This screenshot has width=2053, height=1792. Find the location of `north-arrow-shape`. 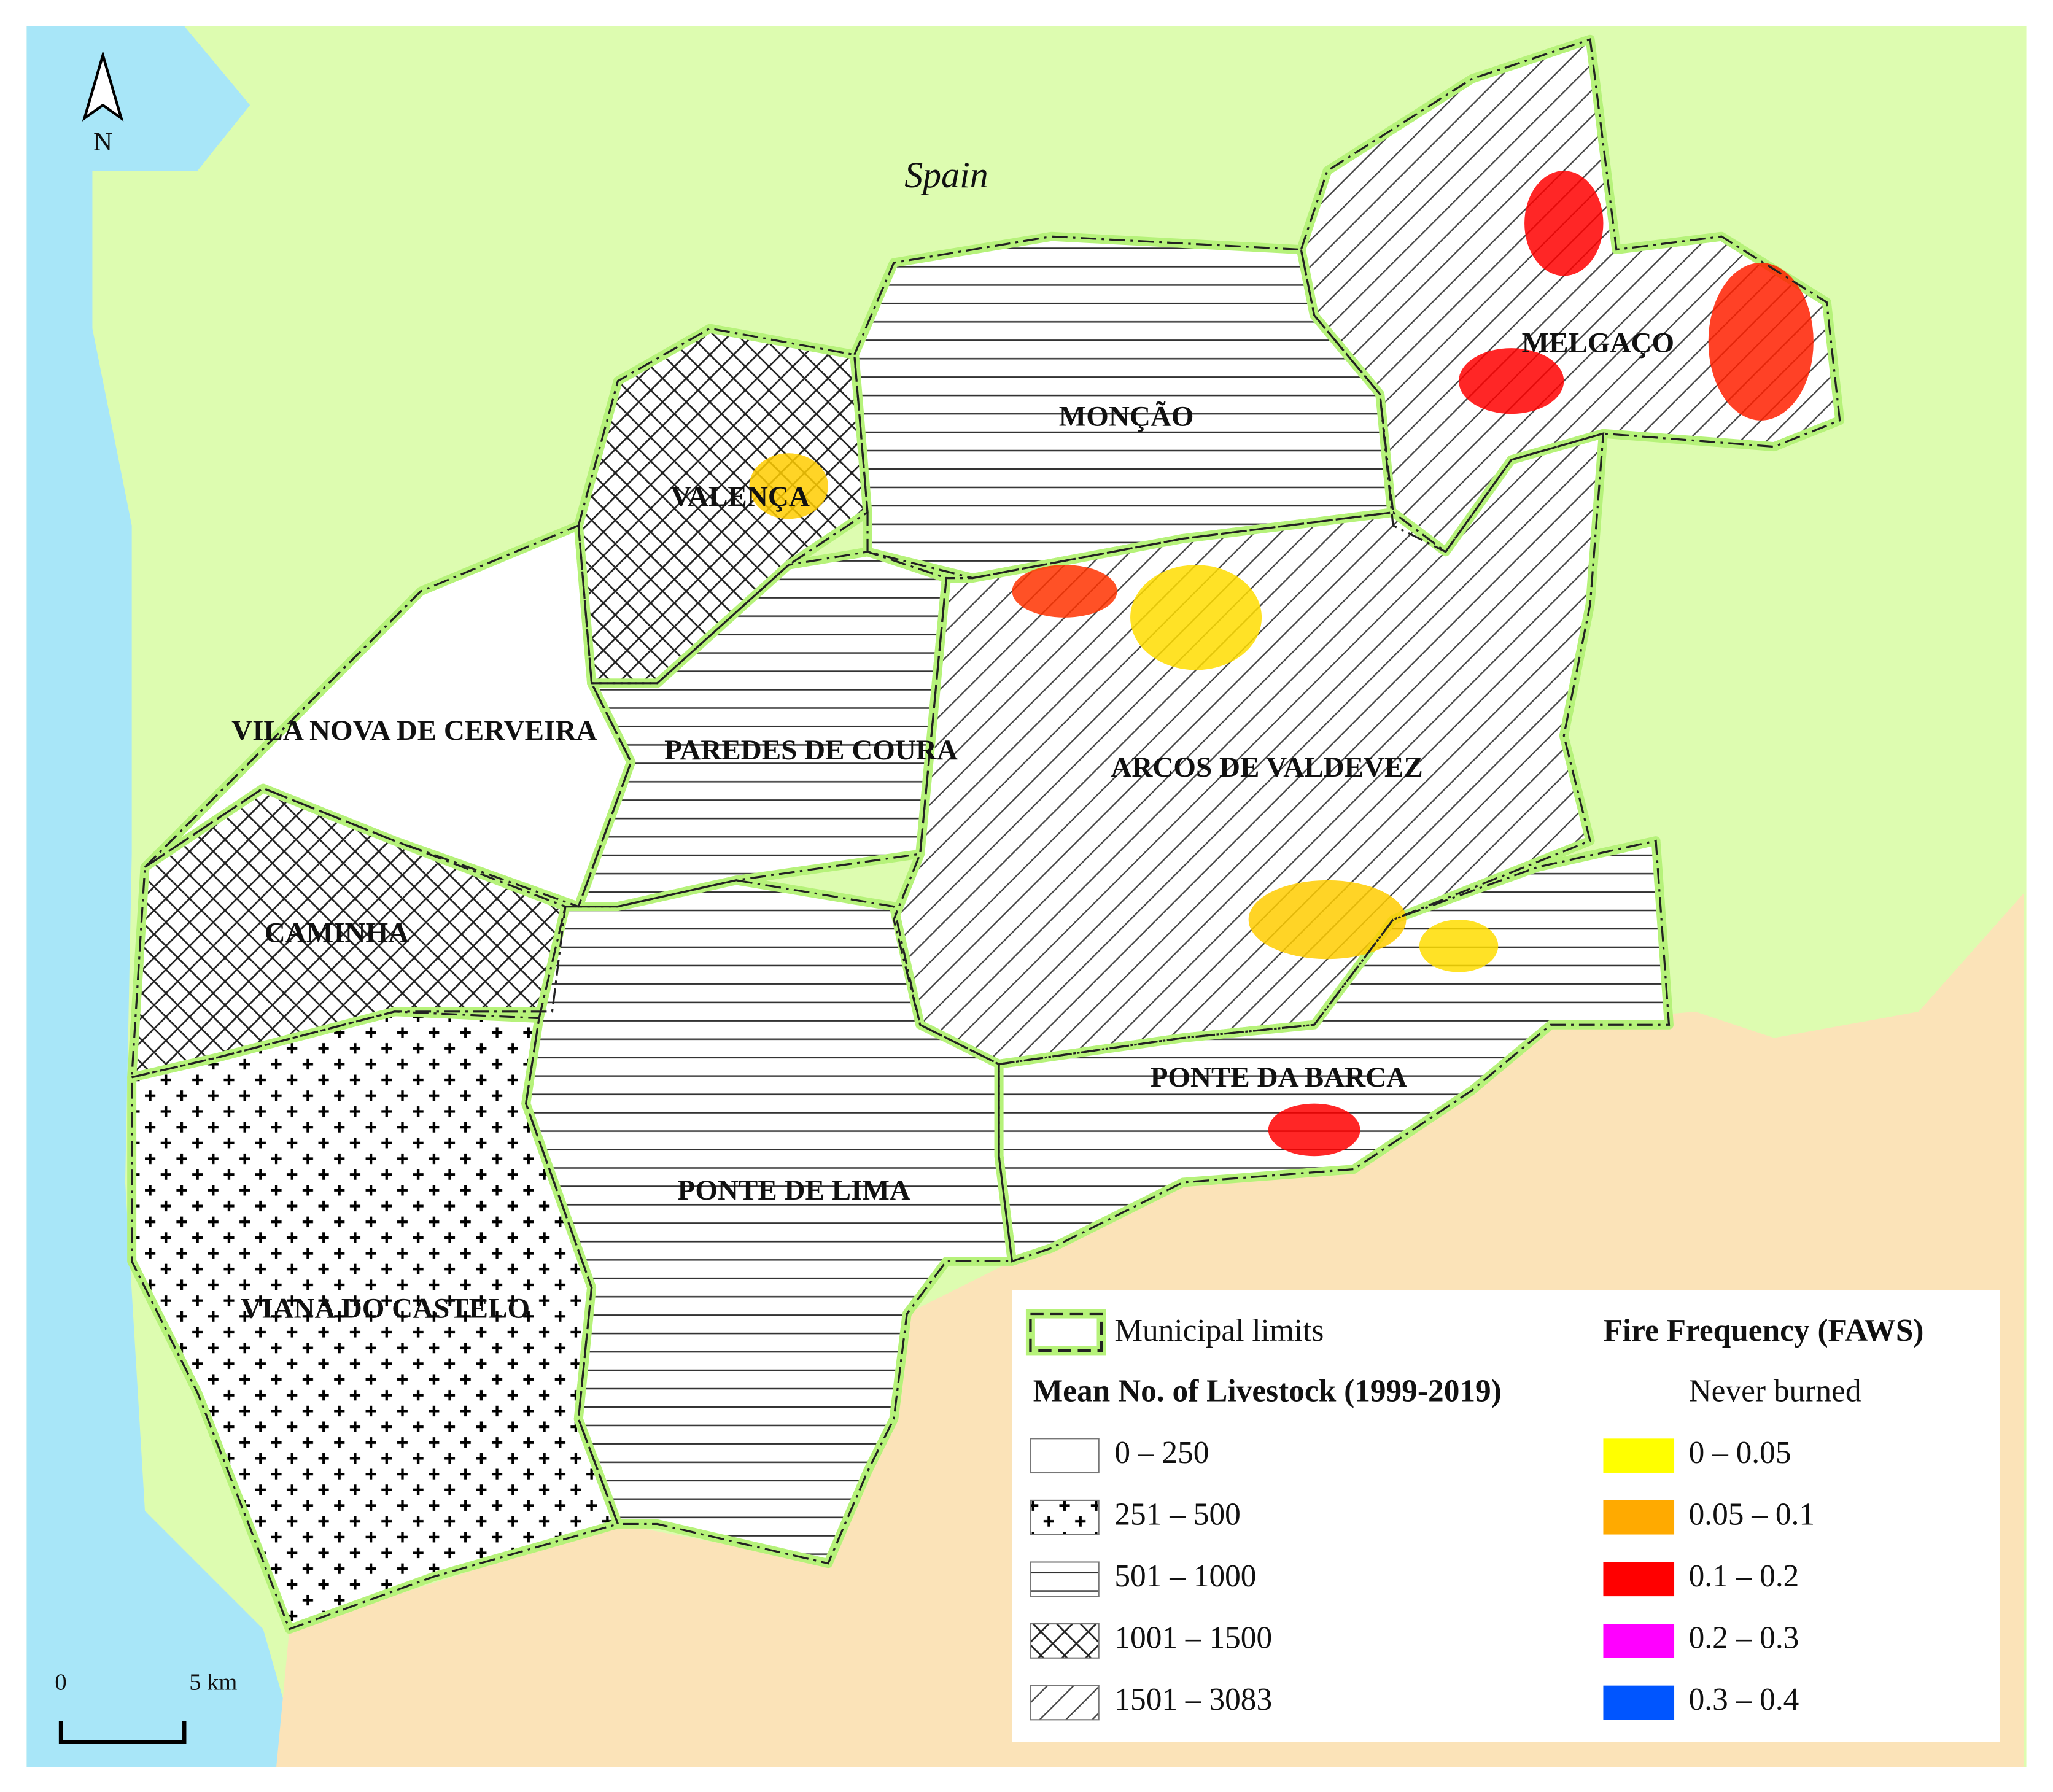

north-arrow-shape is located at coordinates (103, 86).